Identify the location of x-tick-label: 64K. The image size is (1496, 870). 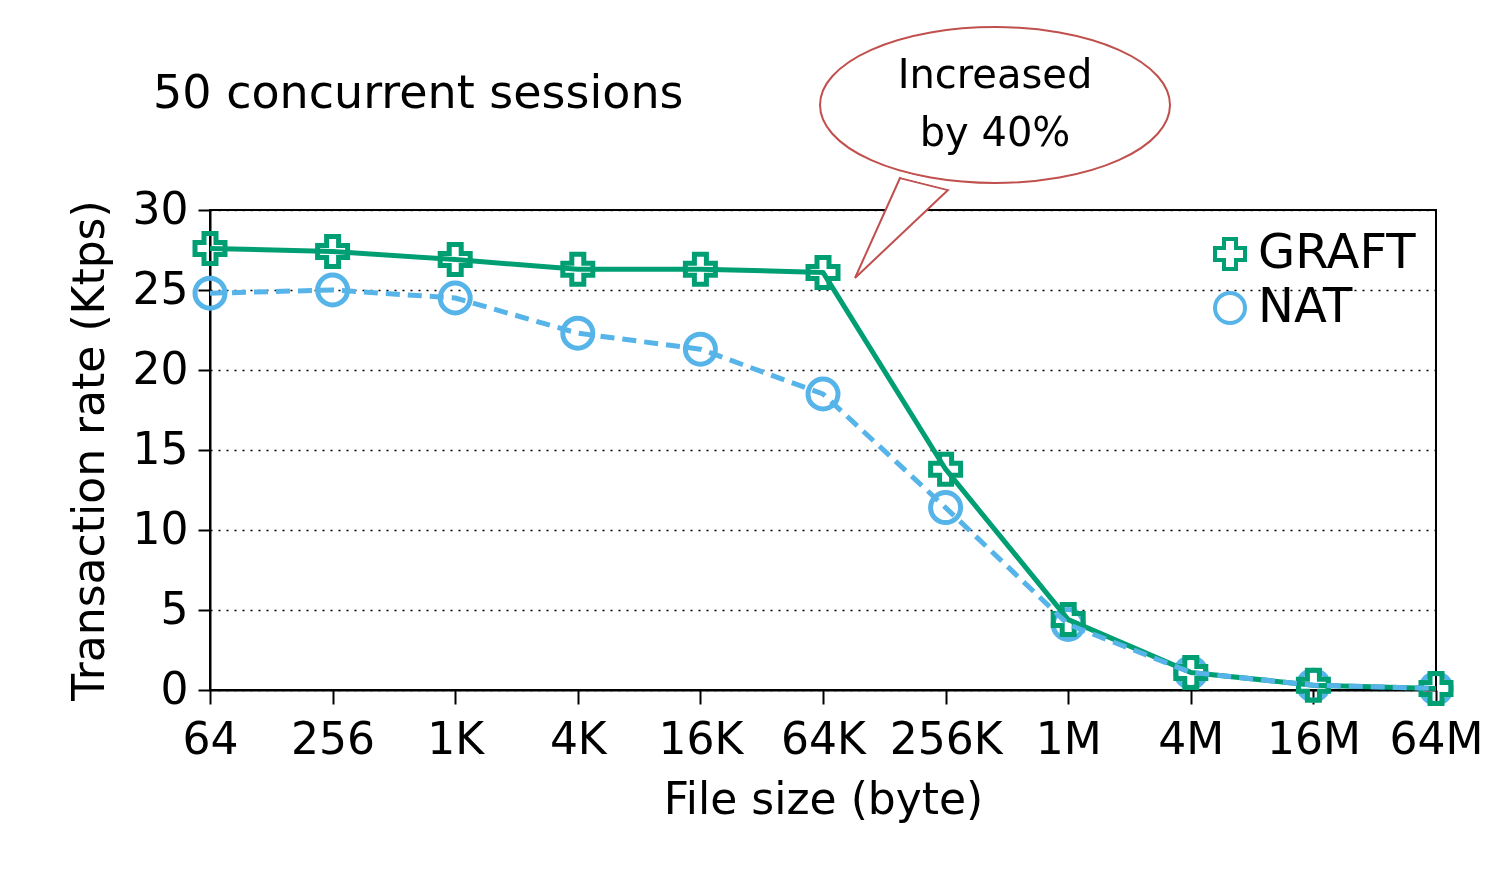
(824, 738).